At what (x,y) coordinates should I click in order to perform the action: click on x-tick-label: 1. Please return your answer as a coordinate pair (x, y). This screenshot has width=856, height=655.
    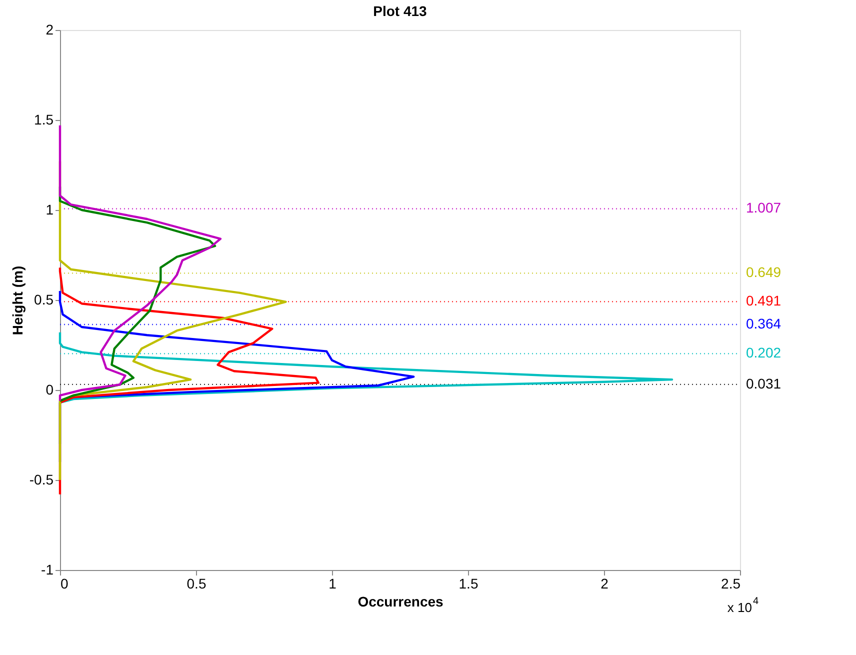
    Looking at the image, I should click on (332, 584).